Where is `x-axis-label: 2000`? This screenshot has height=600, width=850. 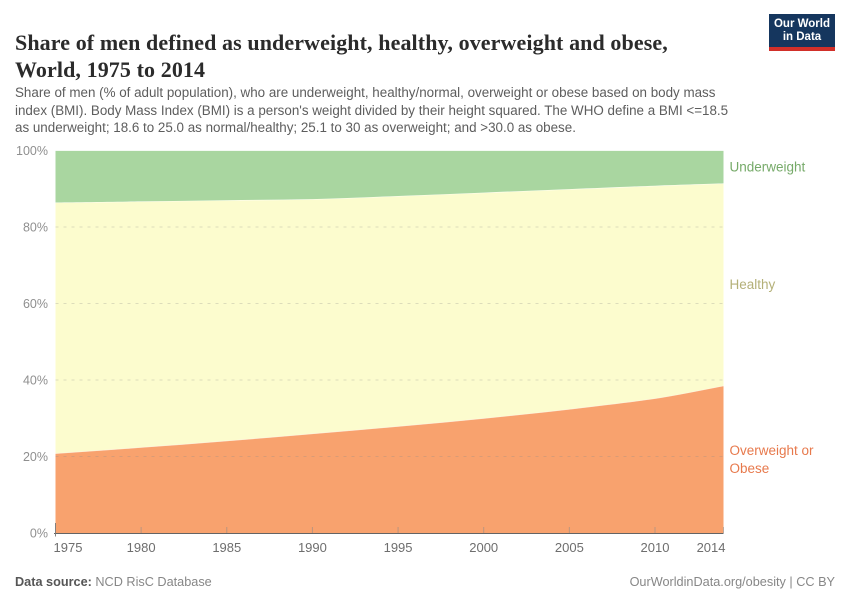 x-axis-label: 2000 is located at coordinates (483, 547).